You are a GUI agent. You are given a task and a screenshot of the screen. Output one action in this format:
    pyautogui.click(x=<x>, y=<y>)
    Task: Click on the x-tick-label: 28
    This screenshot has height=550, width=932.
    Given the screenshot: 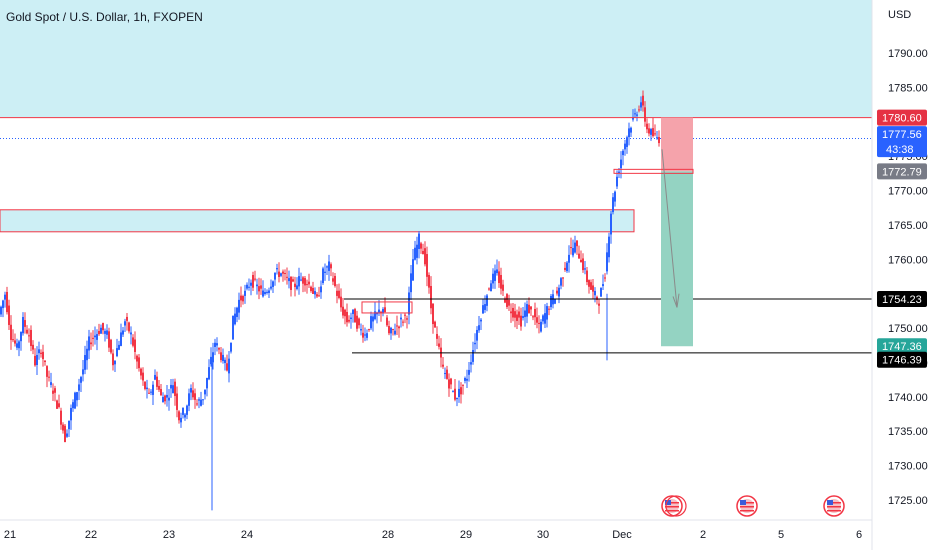 What is the action you would take?
    pyautogui.click(x=388, y=535)
    